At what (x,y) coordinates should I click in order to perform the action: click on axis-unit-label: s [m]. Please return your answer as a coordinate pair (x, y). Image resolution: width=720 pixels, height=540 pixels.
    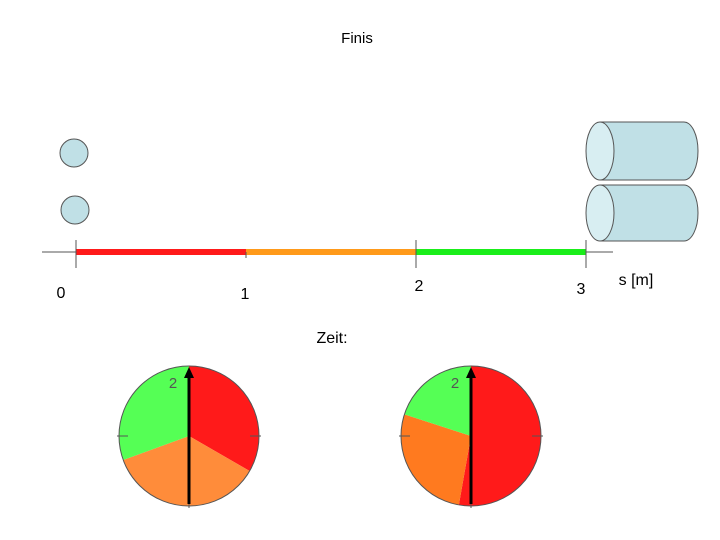
    Looking at the image, I should click on (636, 280).